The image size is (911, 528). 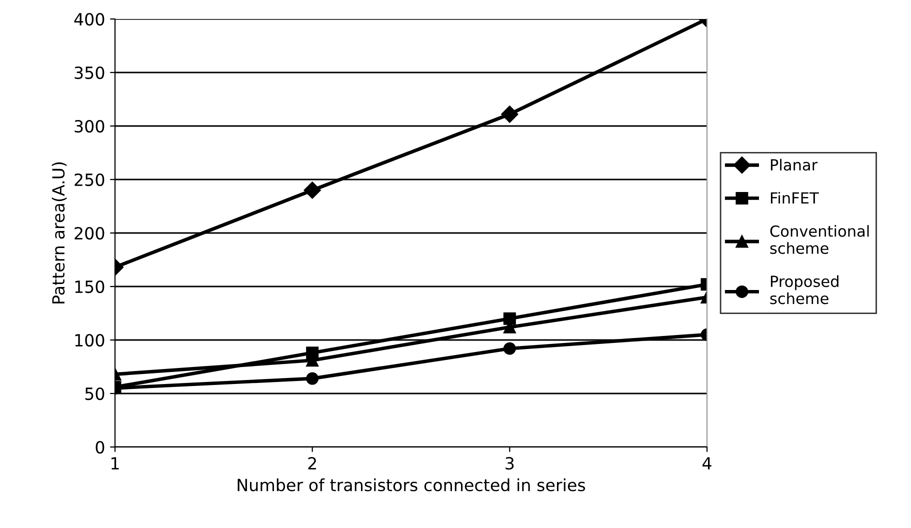 I want to click on y-tick-label: 0, so click(x=100, y=447).